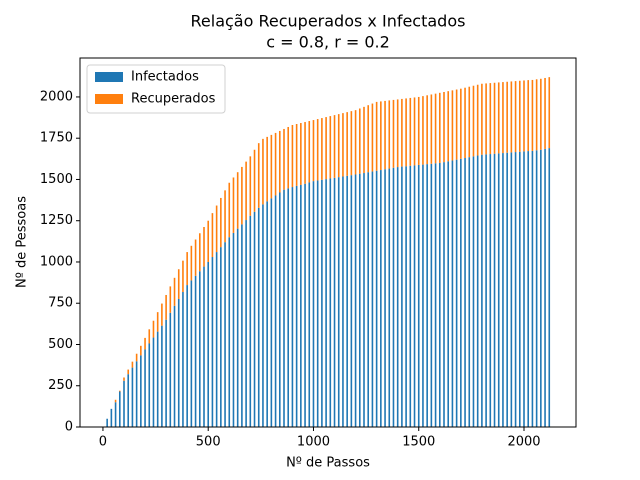 The image size is (640, 480). What do you see at coordinates (22, 242) in the screenshot?
I see `y-axis-label: Nº de Pessoas` at bounding box center [22, 242].